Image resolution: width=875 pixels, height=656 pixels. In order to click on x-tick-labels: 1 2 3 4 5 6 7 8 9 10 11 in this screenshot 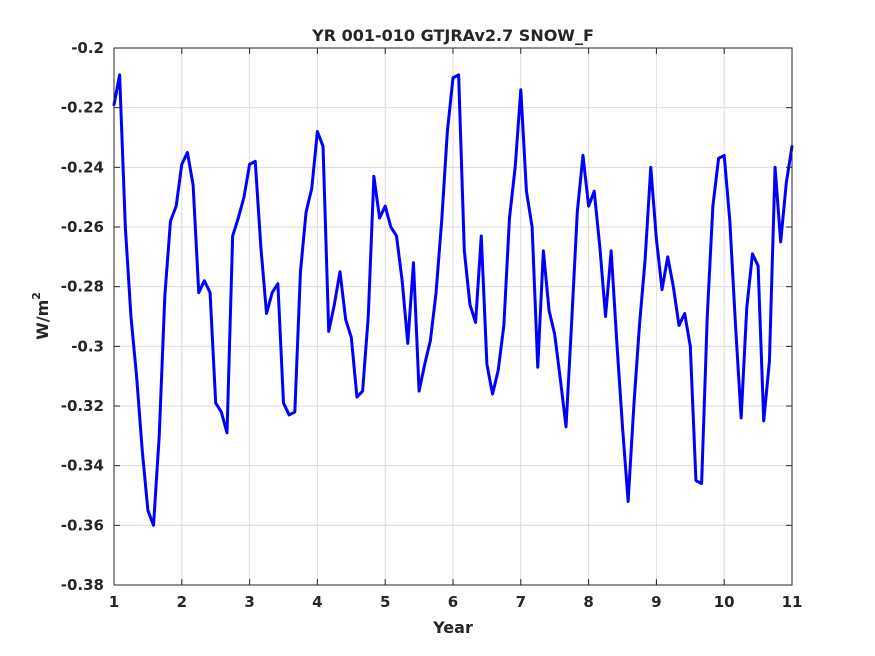, I will do `click(456, 602)`.